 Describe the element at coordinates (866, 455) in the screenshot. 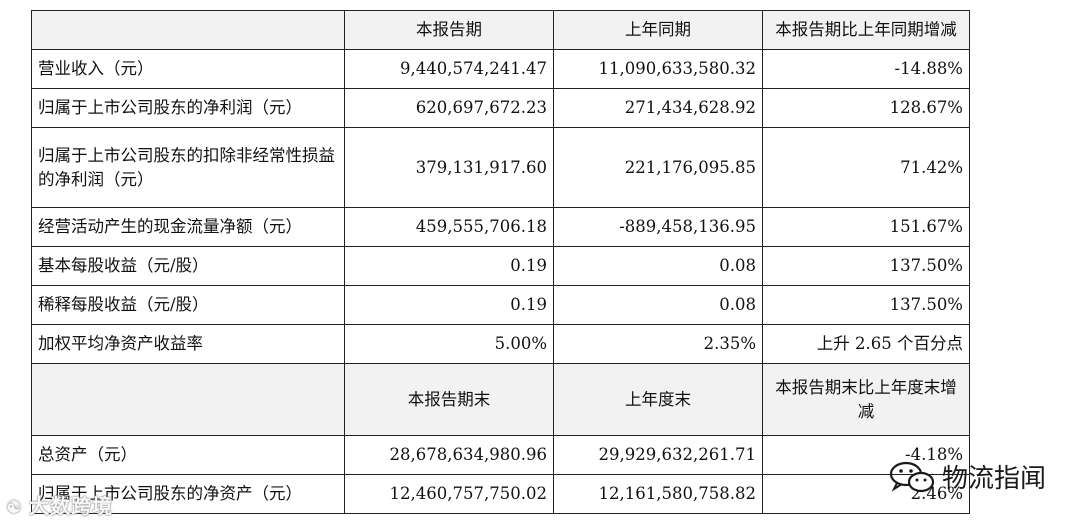

I see `row-value-change: -4.18%` at that location.